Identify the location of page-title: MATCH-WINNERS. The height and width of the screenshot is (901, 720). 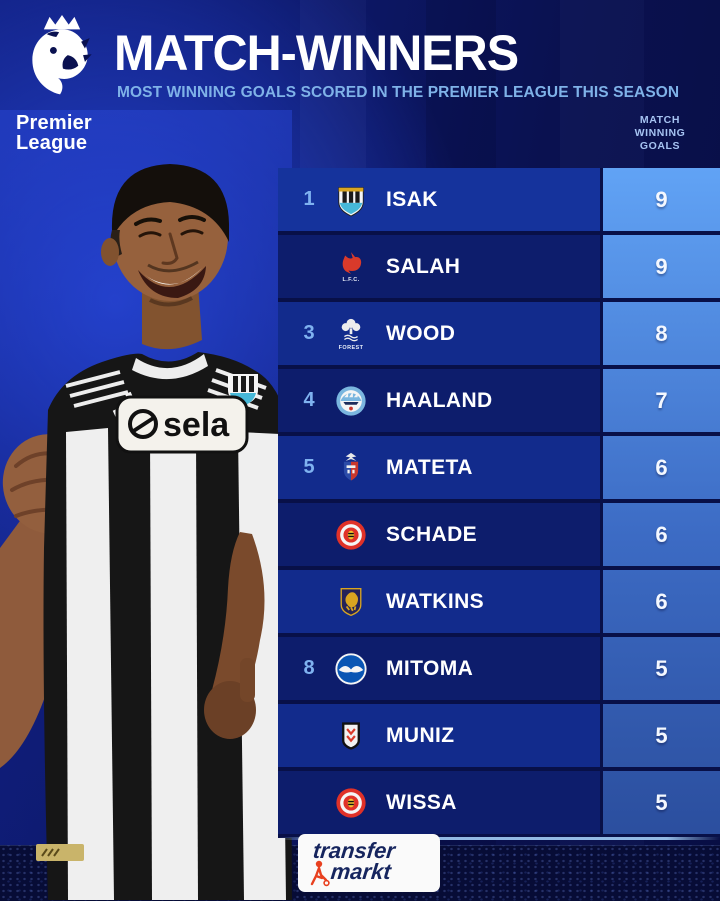
(316, 53).